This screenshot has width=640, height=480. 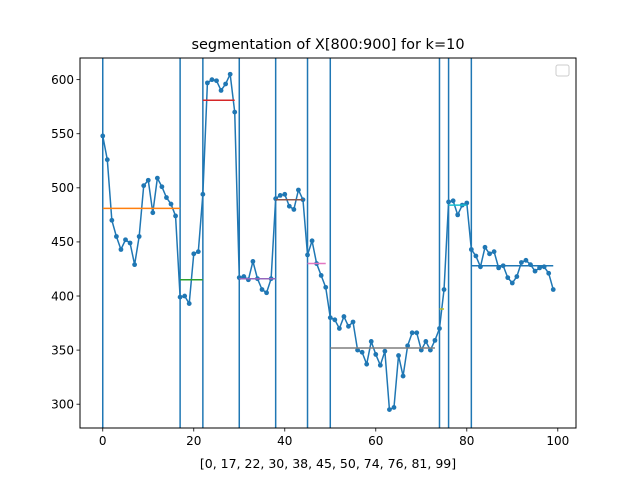 I want to click on y-tick-label: 300, so click(x=62, y=404).